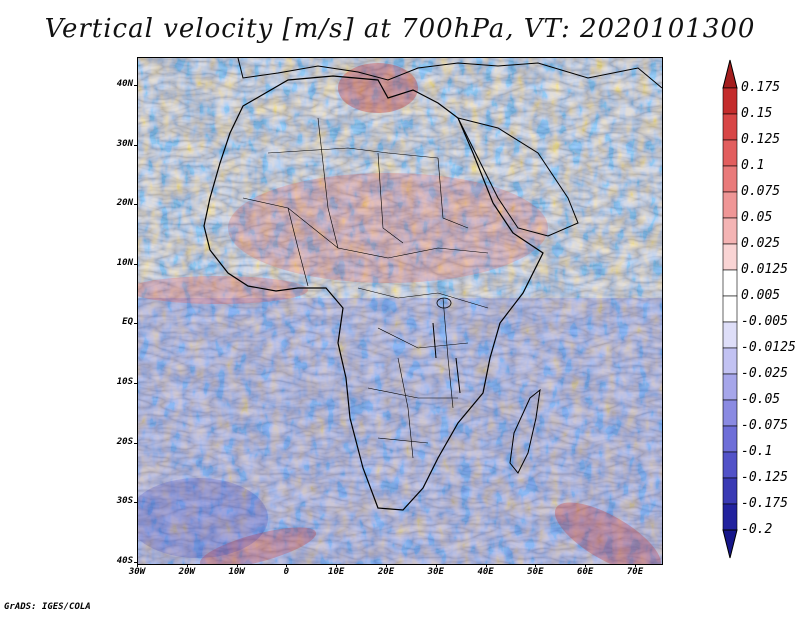 Image resolution: width=800 pixels, height=618 pixels. Describe the element at coordinates (137, 572) in the screenshot. I see `longitude-label: 30W` at that location.